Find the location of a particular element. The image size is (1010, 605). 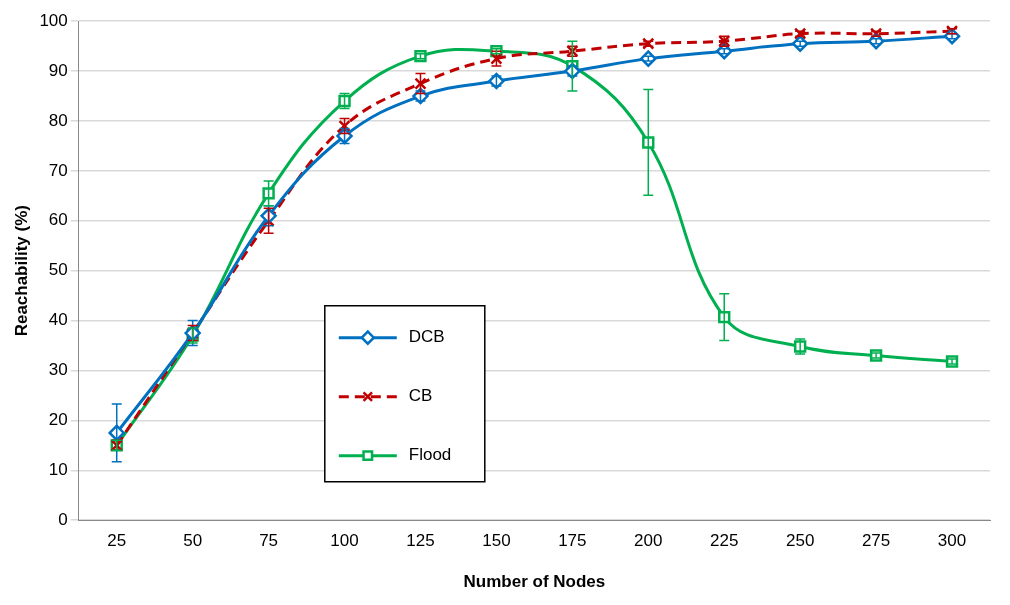

x-tick-label: 25 is located at coordinates (117, 541).